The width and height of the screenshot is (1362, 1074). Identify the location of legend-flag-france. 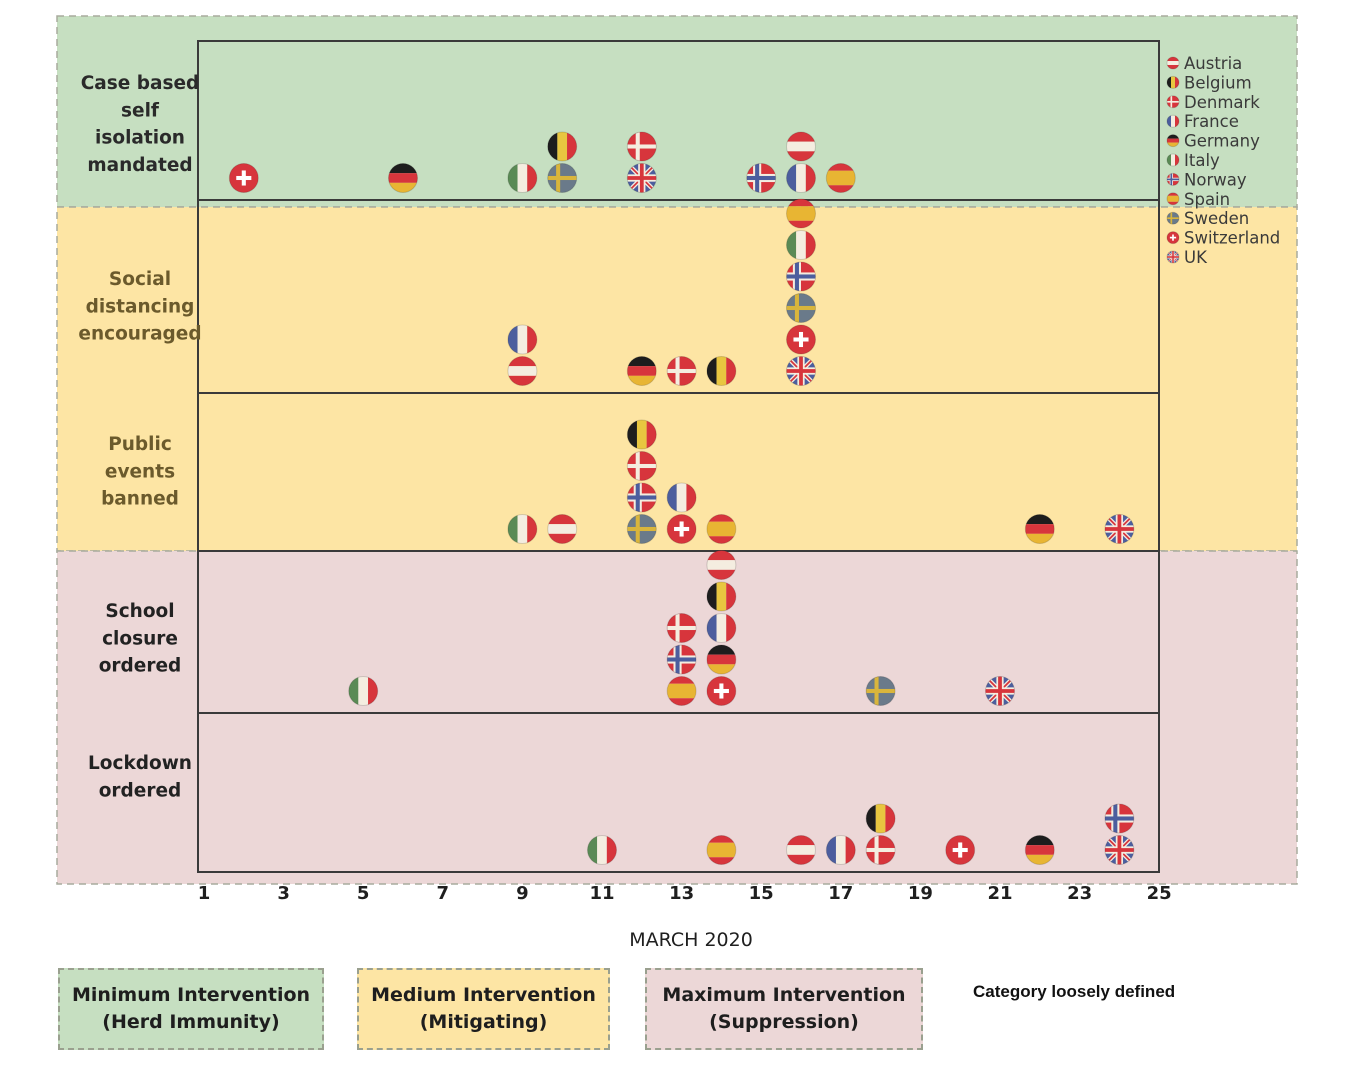
(1173, 121).